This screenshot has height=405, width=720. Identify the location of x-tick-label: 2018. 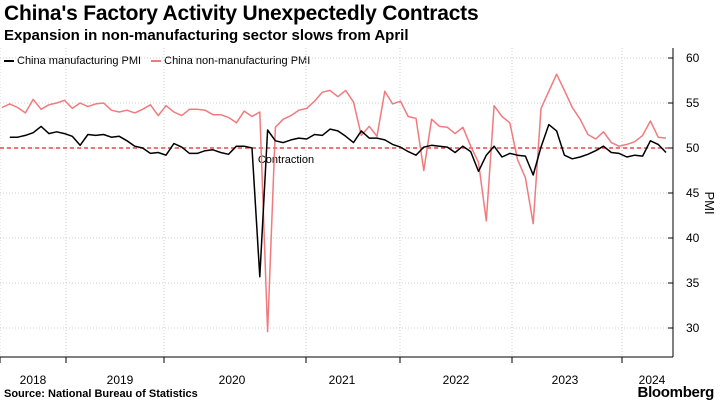
(33, 380).